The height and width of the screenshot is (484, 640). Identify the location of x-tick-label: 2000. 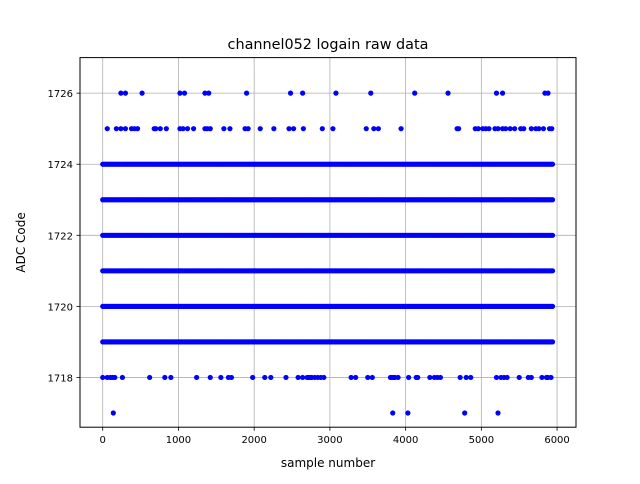
(253, 440).